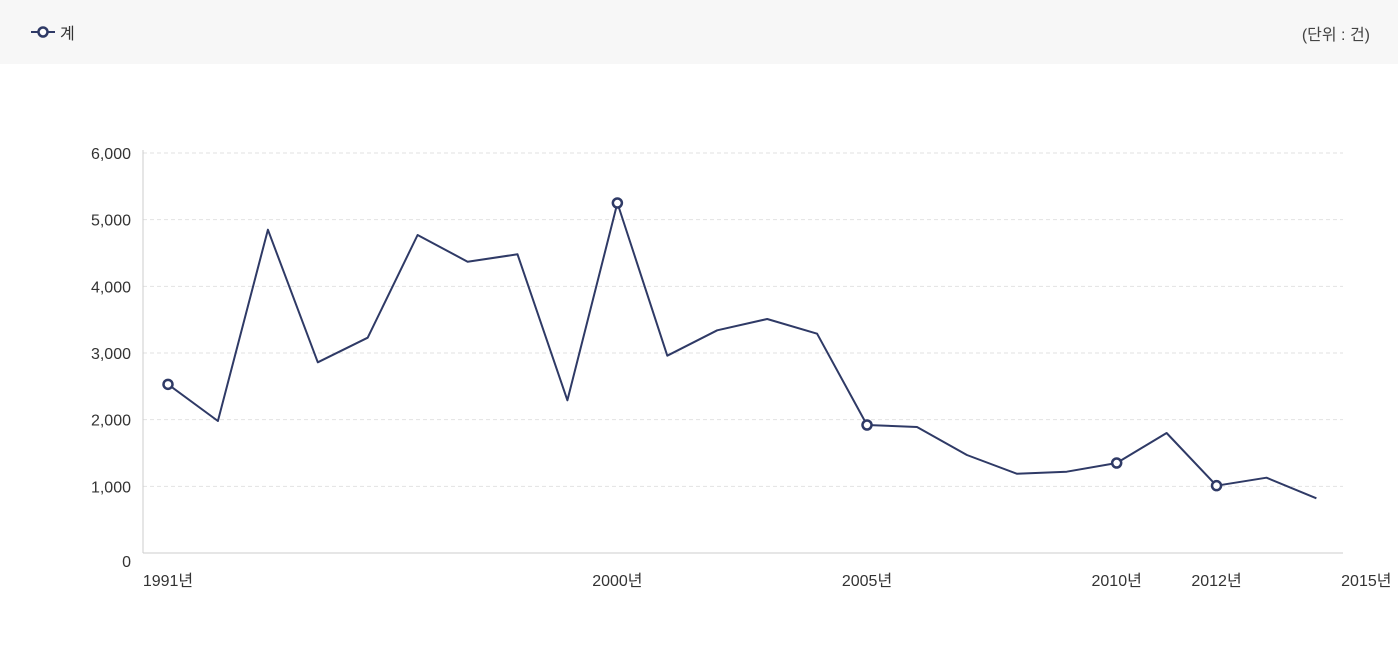 This screenshot has width=1398, height=653. What do you see at coordinates (111, 421) in the screenshot?
I see `y-tick-label: 2,000` at bounding box center [111, 421].